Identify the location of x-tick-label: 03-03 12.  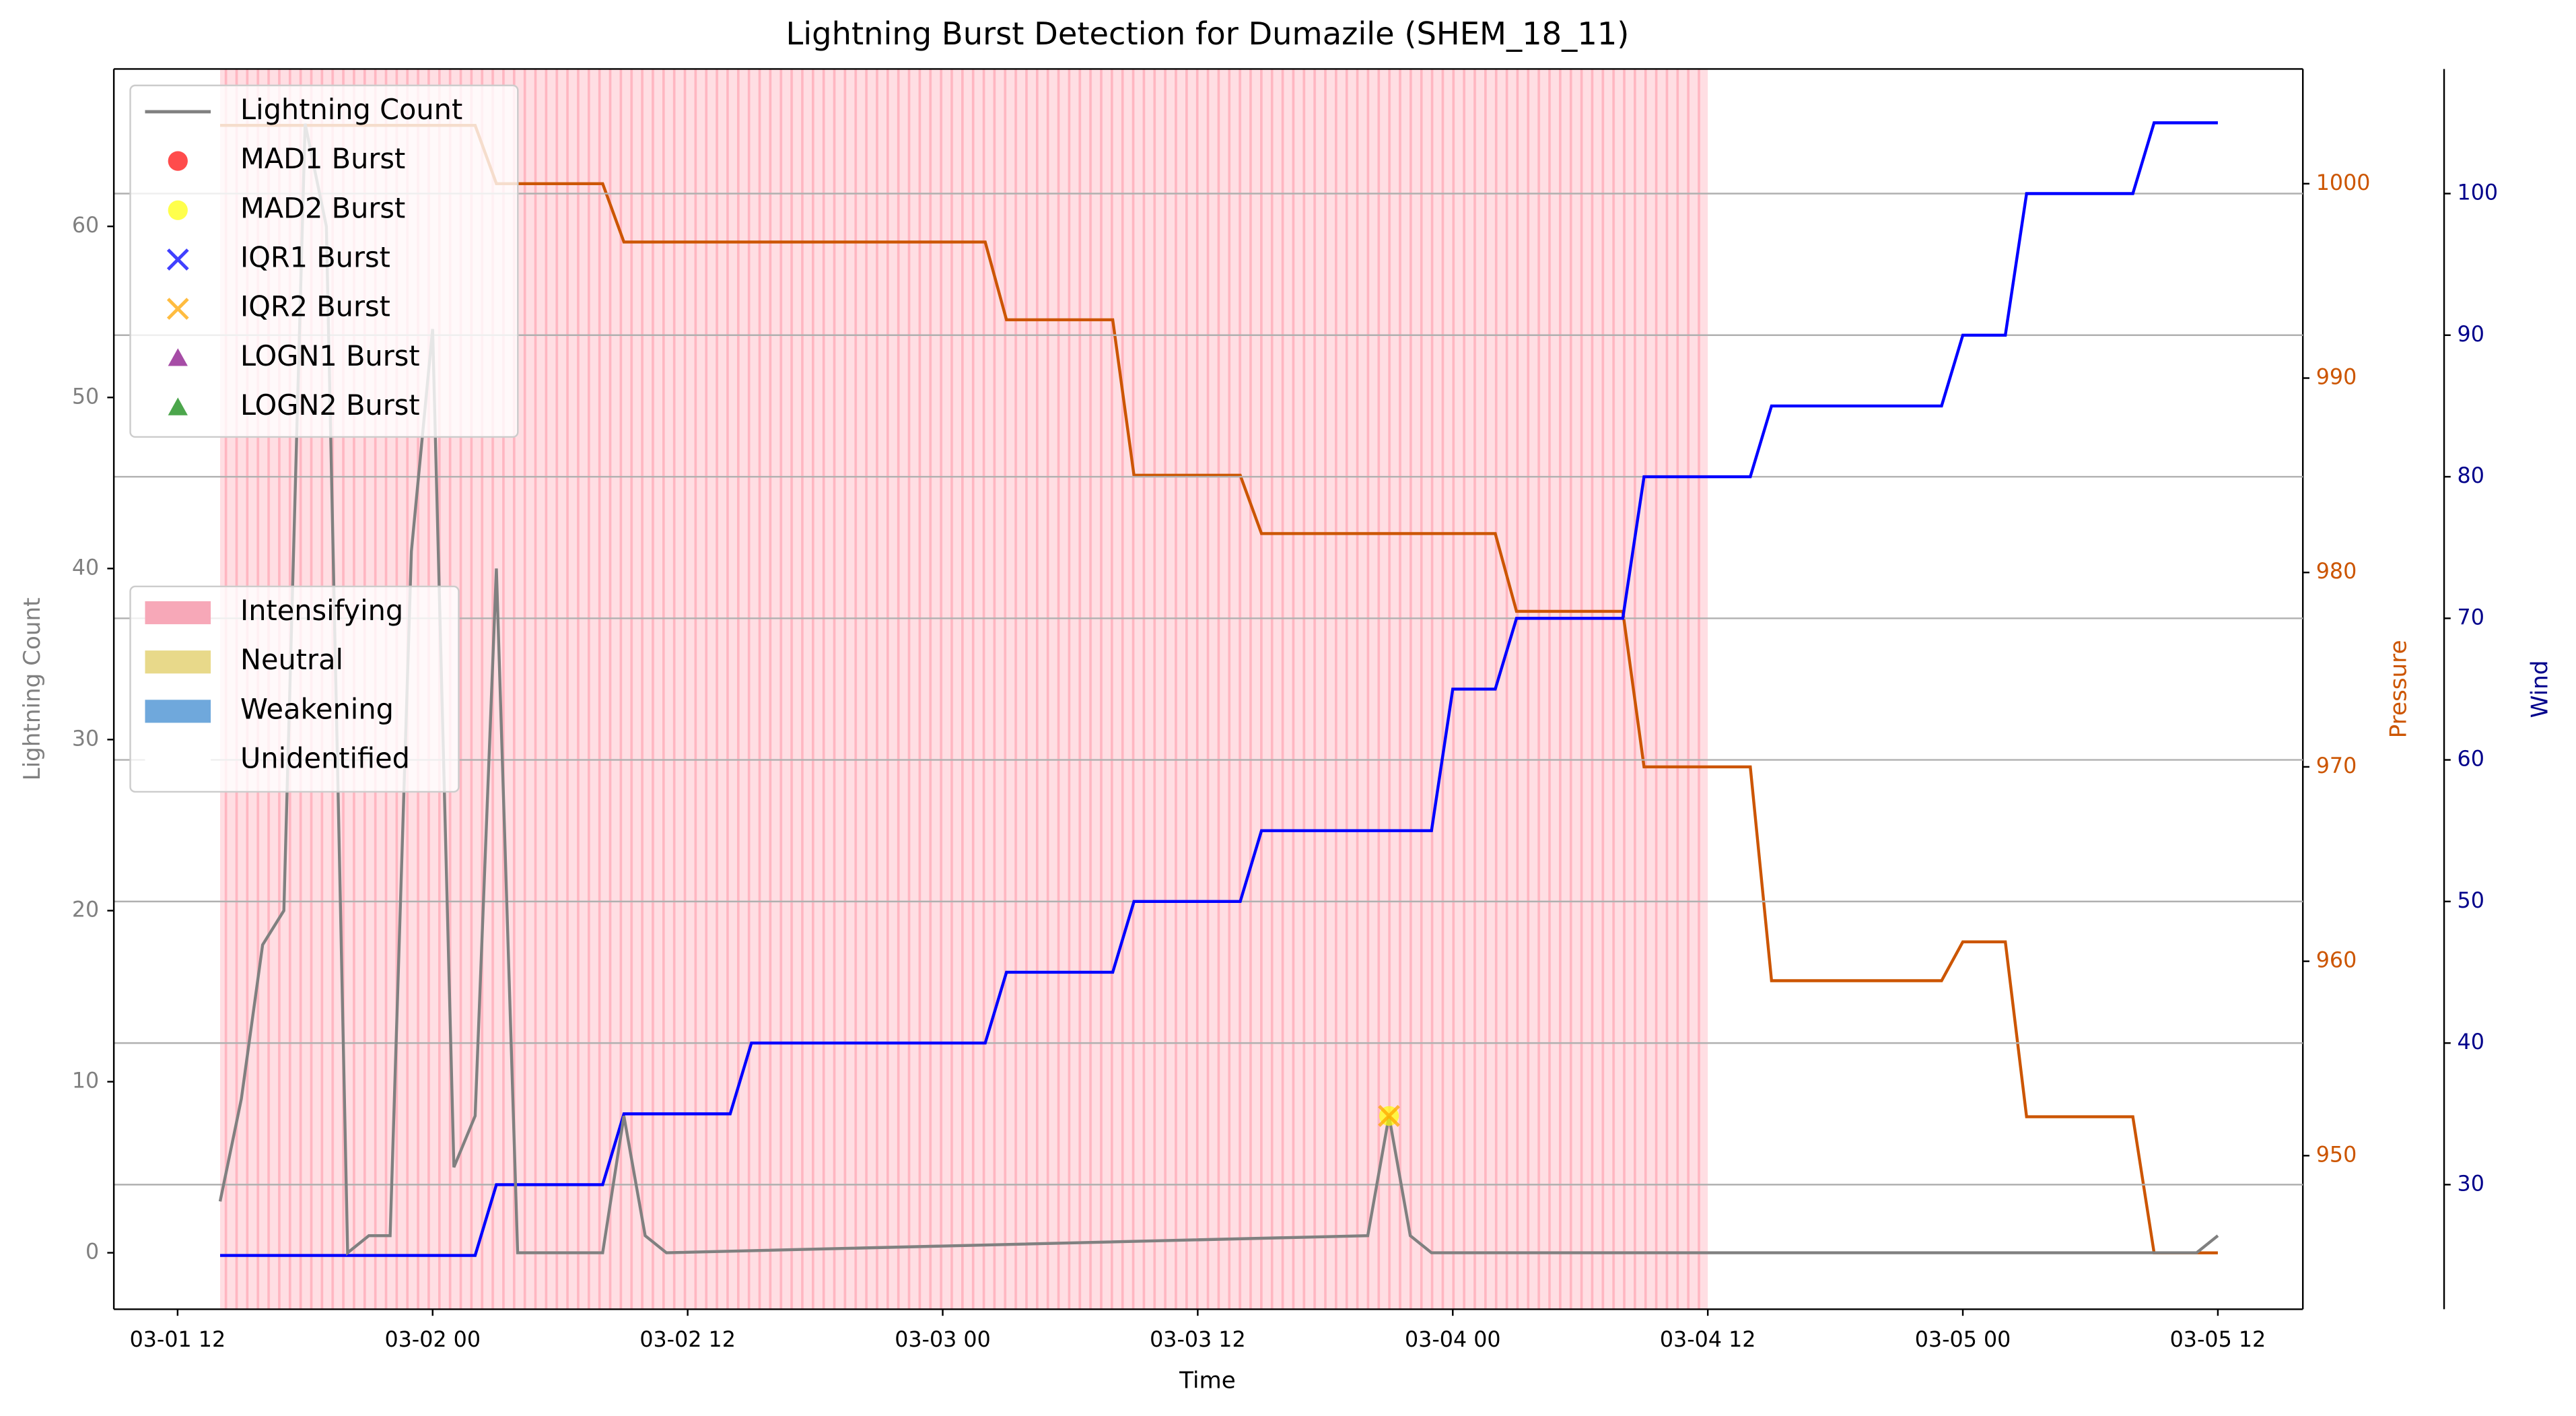
(1198, 1340).